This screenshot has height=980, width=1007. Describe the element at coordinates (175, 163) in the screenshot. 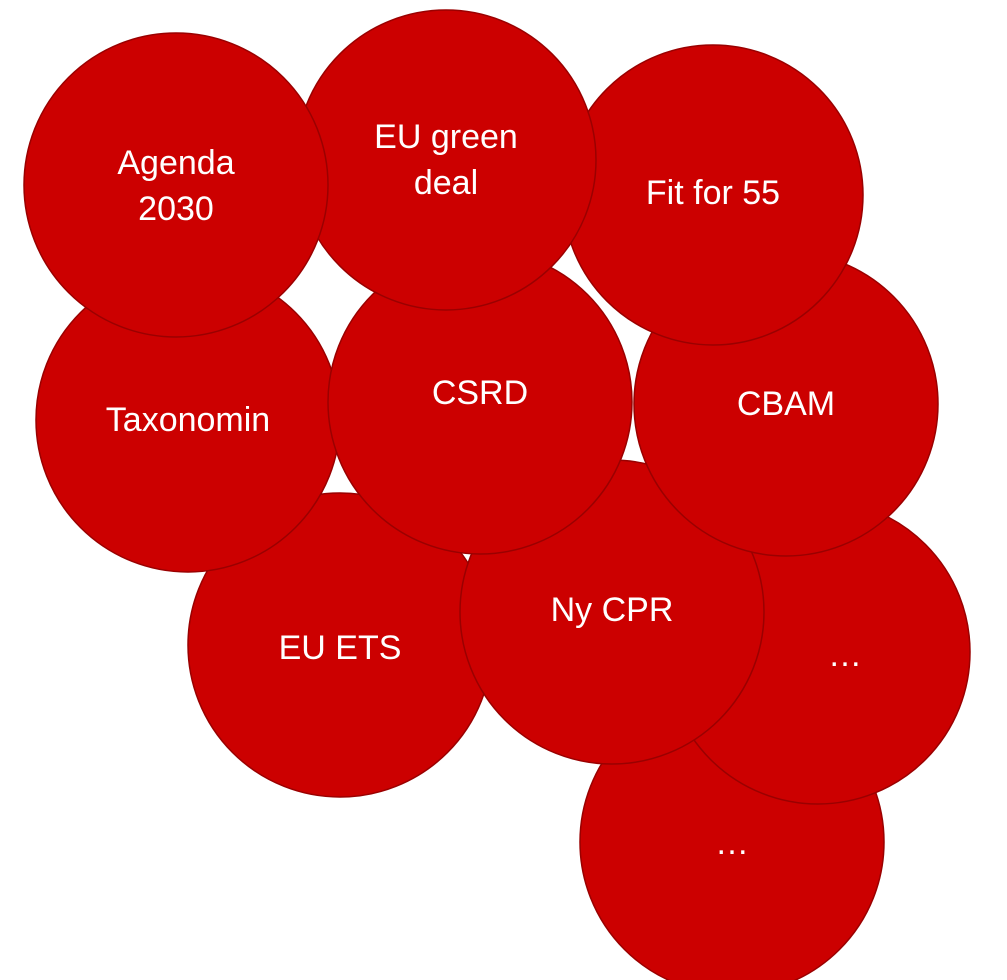

I see `bubble-label: Agenda` at that location.